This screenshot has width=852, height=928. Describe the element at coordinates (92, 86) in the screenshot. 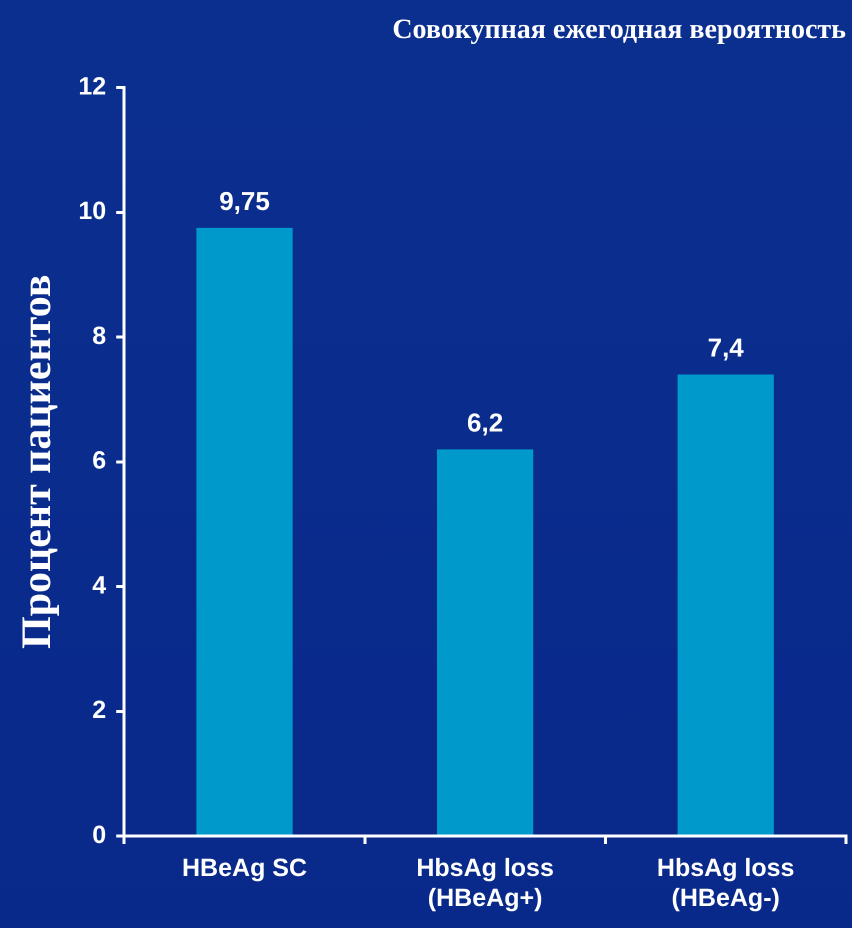

I see `y-tick-label: 12` at that location.